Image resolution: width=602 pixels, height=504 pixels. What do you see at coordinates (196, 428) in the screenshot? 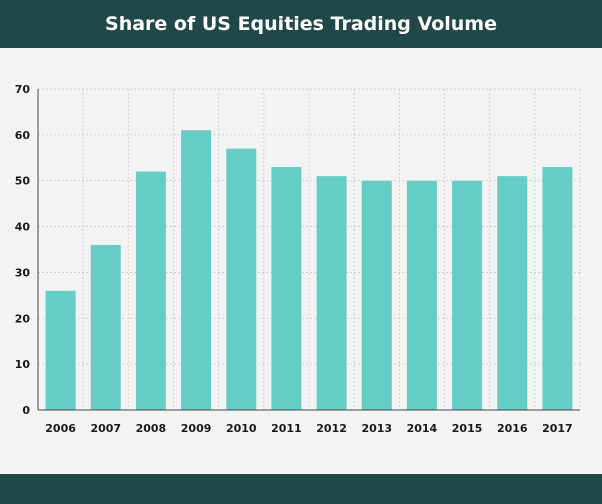
I see `x-tick-label: 2009` at bounding box center [196, 428].